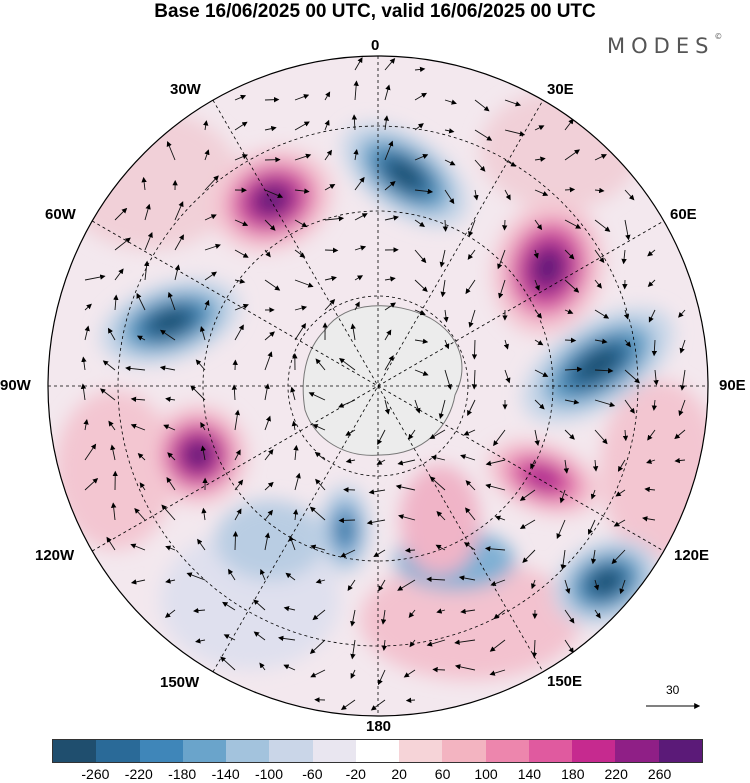 The height and width of the screenshot is (783, 750). What do you see at coordinates (355, 774) in the screenshot?
I see `colorbar-tick-label: -20` at bounding box center [355, 774].